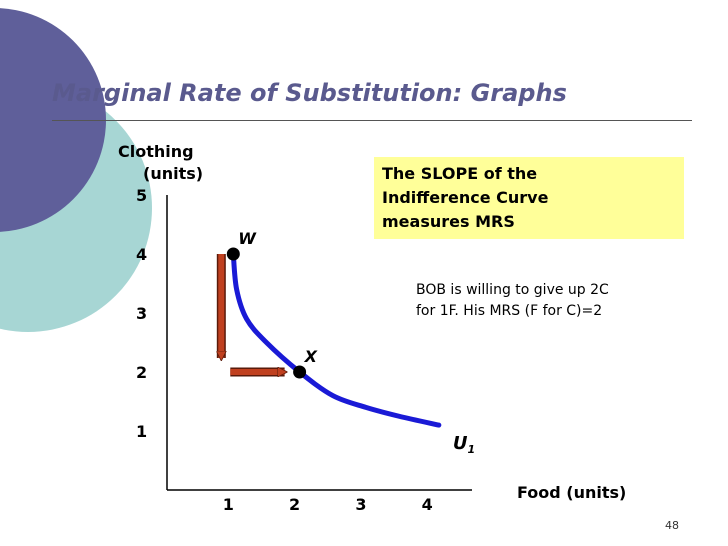  Describe the element at coordinates (309, 93) in the screenshot. I see `slide-title: Marginal Rate of Substitution: Graphs` at that location.